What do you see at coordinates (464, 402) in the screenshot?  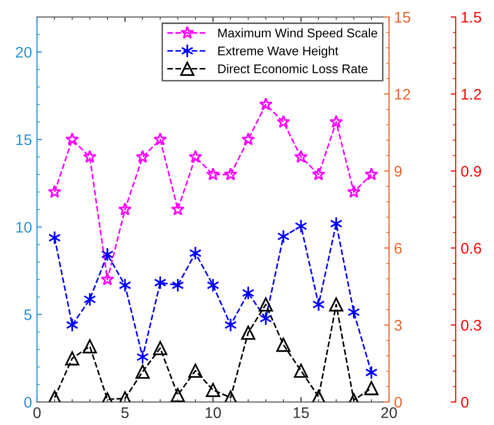 I see `y3-tick-label: 0` at bounding box center [464, 402].